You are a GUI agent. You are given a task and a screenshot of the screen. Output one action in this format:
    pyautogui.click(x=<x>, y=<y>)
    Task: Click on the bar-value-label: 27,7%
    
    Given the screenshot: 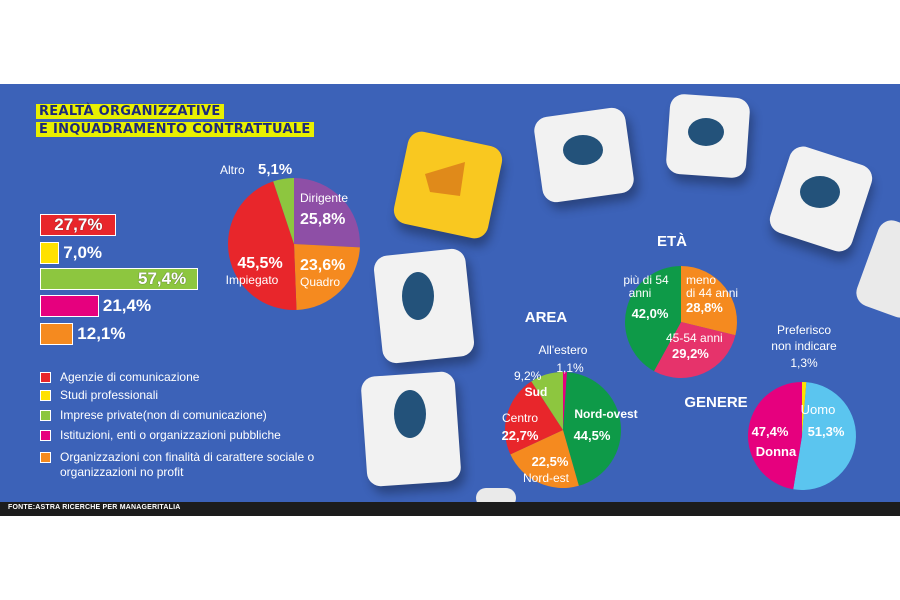 What is the action you would take?
    pyautogui.click(x=78, y=224)
    